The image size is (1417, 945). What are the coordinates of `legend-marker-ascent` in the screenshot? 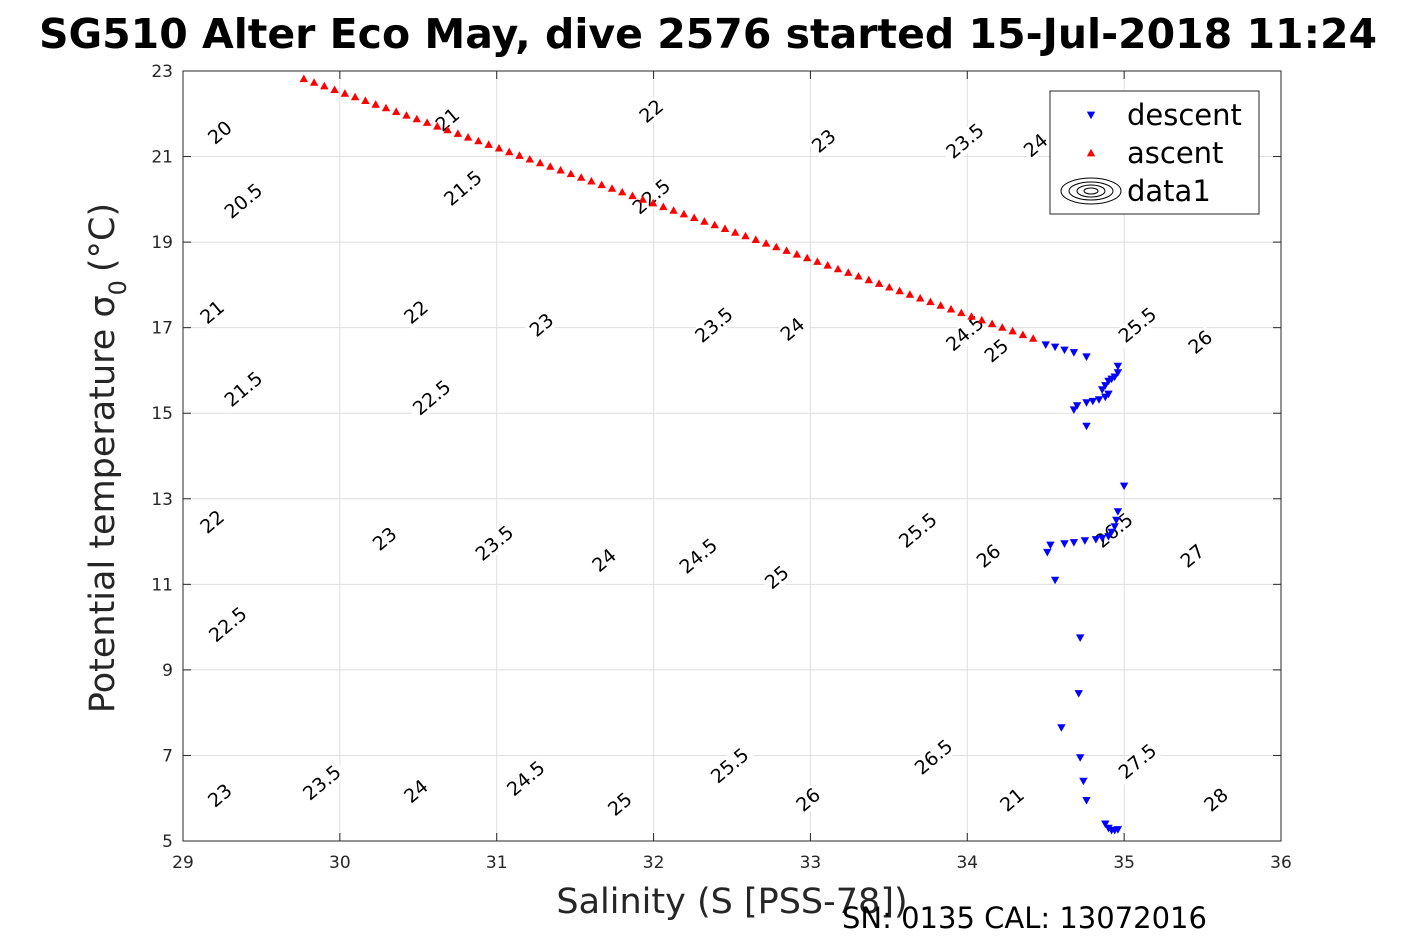 It's located at (1091, 152).